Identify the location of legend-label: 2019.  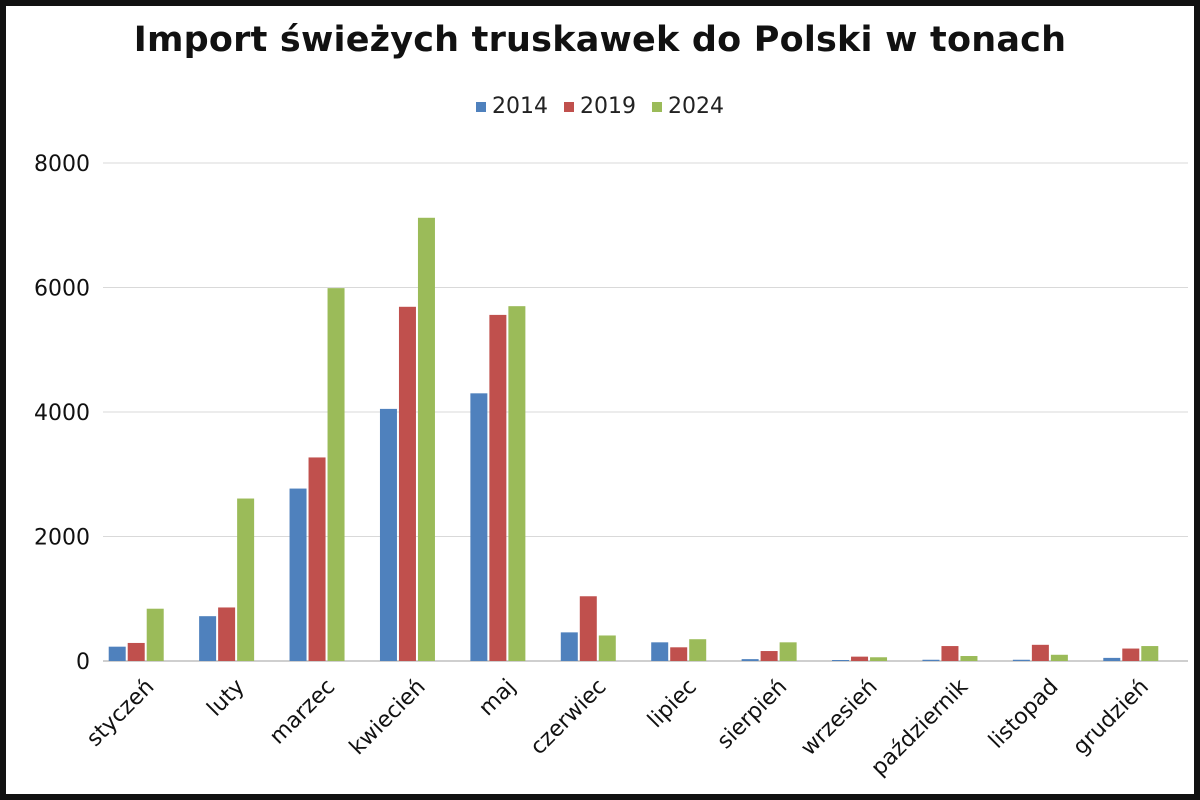
(608, 106).